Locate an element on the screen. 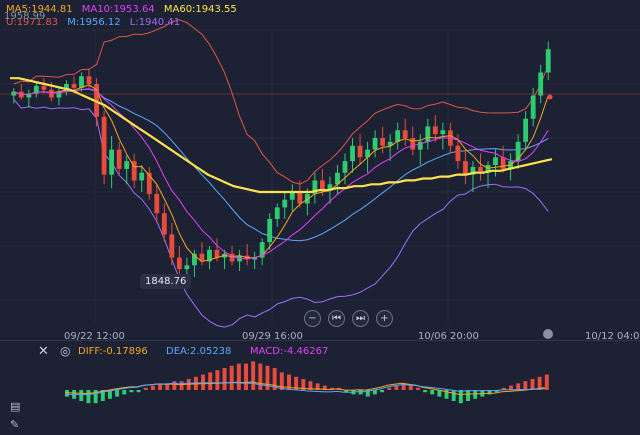 This screenshot has width=640, height=435. macd-value: MACD:-4.46267 is located at coordinates (289, 351).